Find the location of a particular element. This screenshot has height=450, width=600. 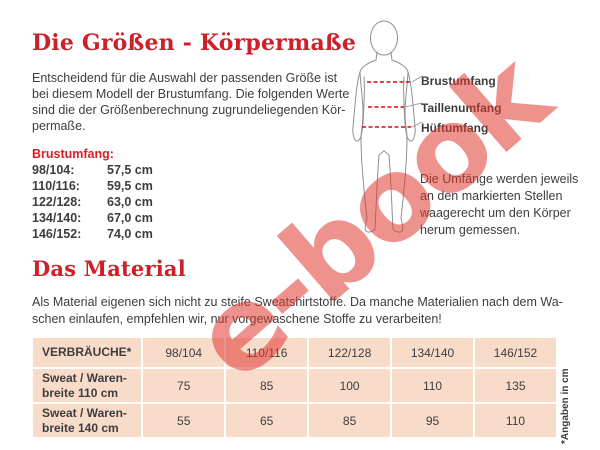

size-label: 110/116: is located at coordinates (56, 186).